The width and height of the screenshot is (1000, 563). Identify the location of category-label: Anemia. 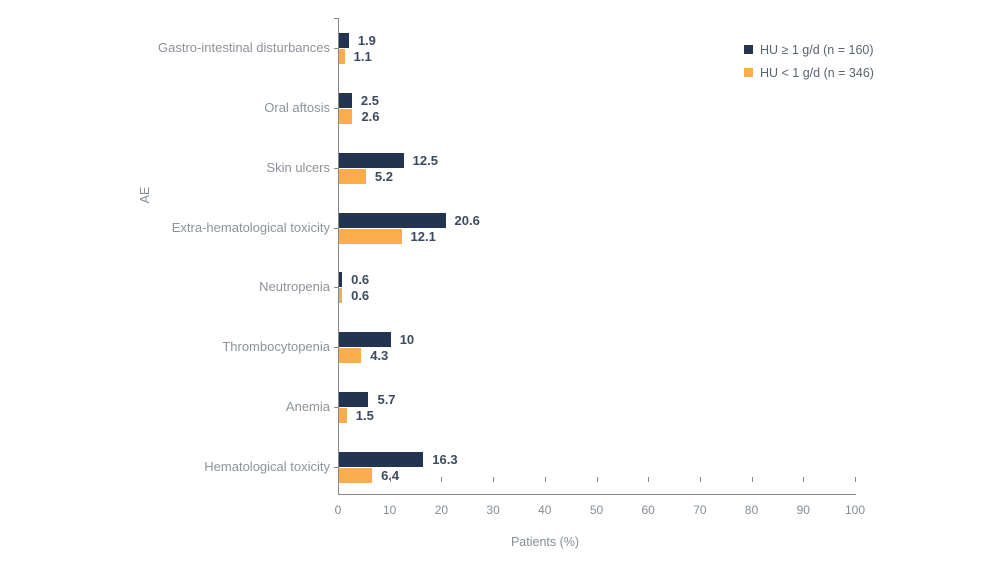
(307, 407).